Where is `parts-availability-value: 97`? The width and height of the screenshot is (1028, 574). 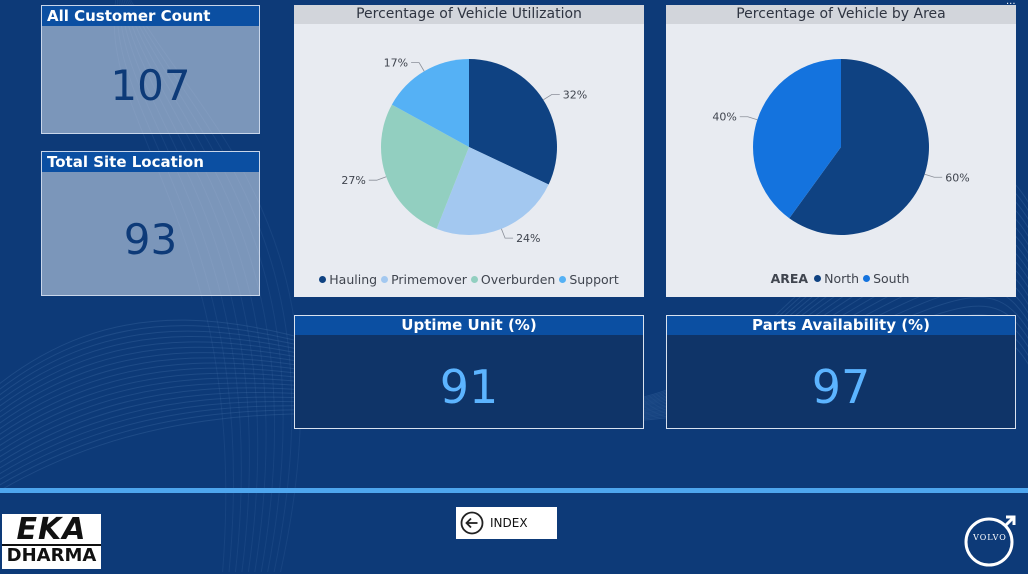 parts-availability-value: 97 is located at coordinates (841, 387).